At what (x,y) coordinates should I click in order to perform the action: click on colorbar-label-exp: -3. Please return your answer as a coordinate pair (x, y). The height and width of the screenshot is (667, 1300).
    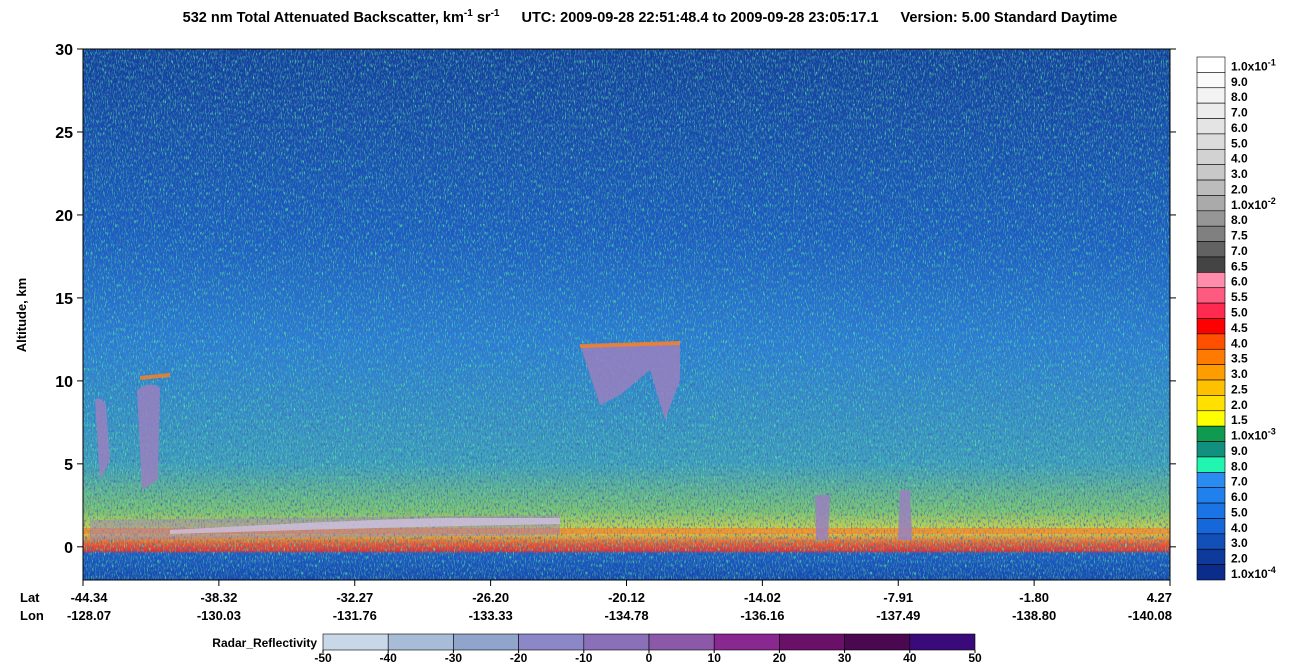
    Looking at the image, I should click on (1272, 432).